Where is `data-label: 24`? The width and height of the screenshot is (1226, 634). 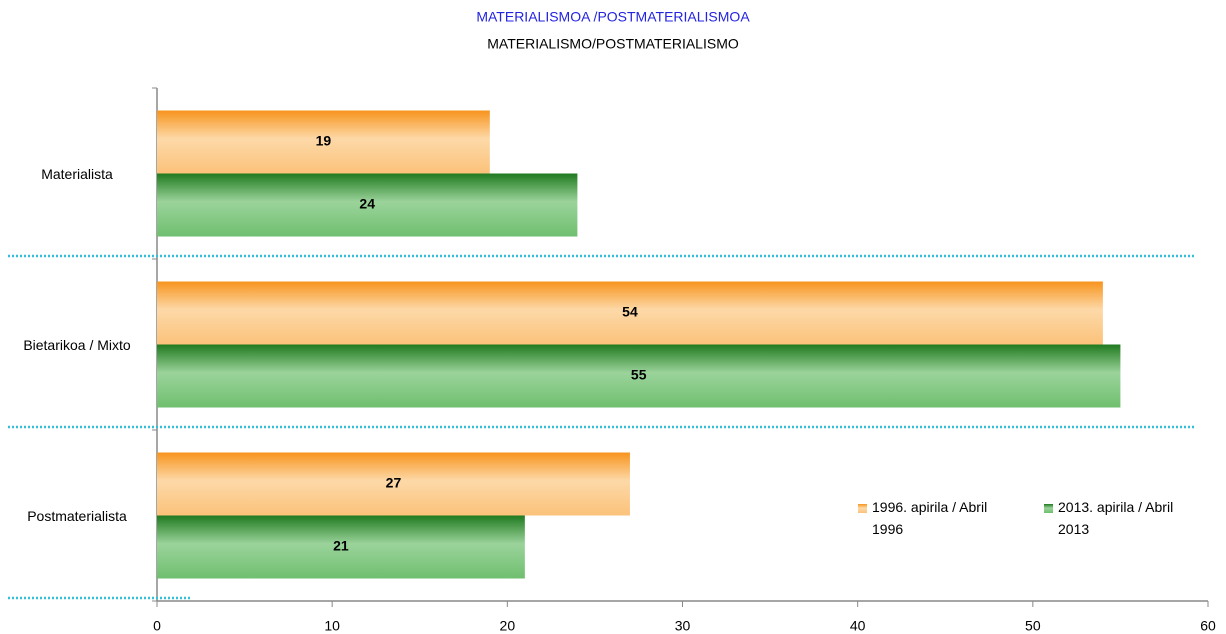 data-label: 24 is located at coordinates (367, 204).